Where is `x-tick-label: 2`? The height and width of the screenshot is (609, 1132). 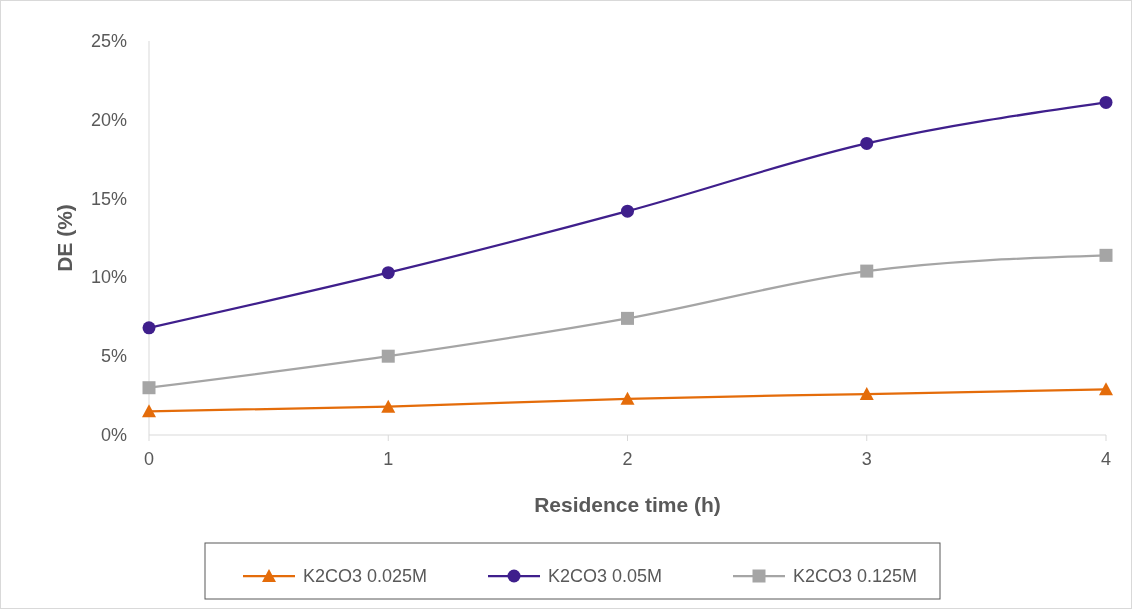
x-tick-label: 2 is located at coordinates (627, 459).